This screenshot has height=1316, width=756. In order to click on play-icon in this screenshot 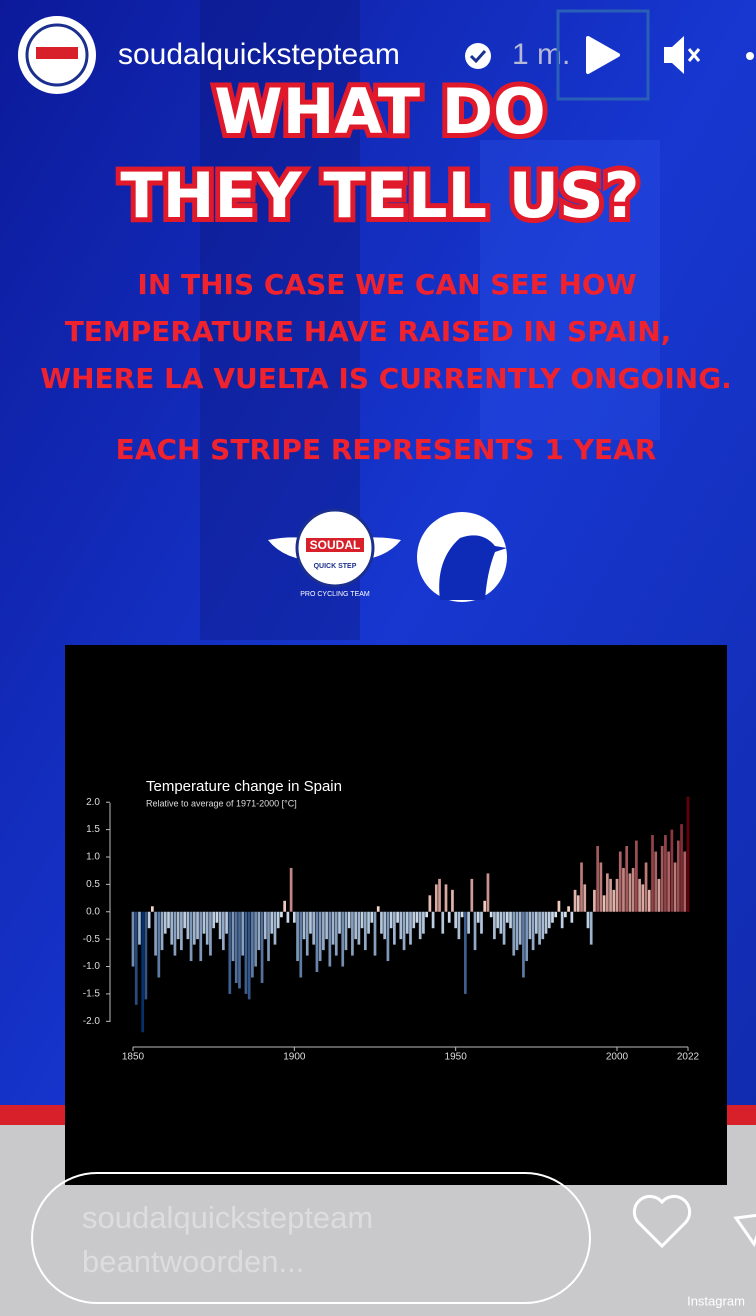, I will do `click(603, 55)`.